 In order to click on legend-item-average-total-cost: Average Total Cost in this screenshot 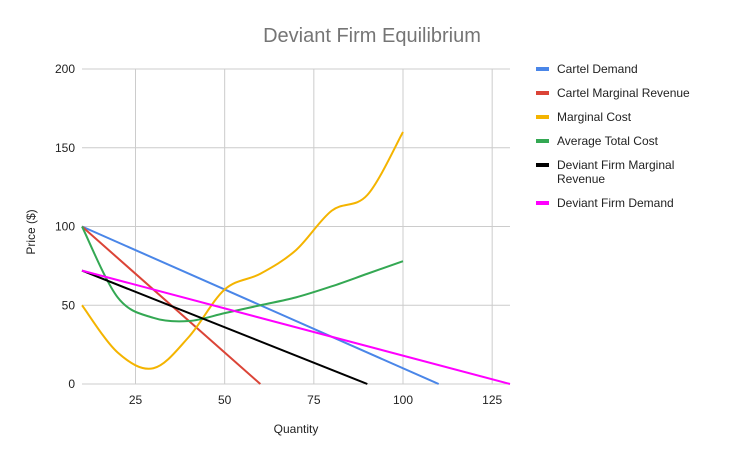, I will do `click(597, 141)`.